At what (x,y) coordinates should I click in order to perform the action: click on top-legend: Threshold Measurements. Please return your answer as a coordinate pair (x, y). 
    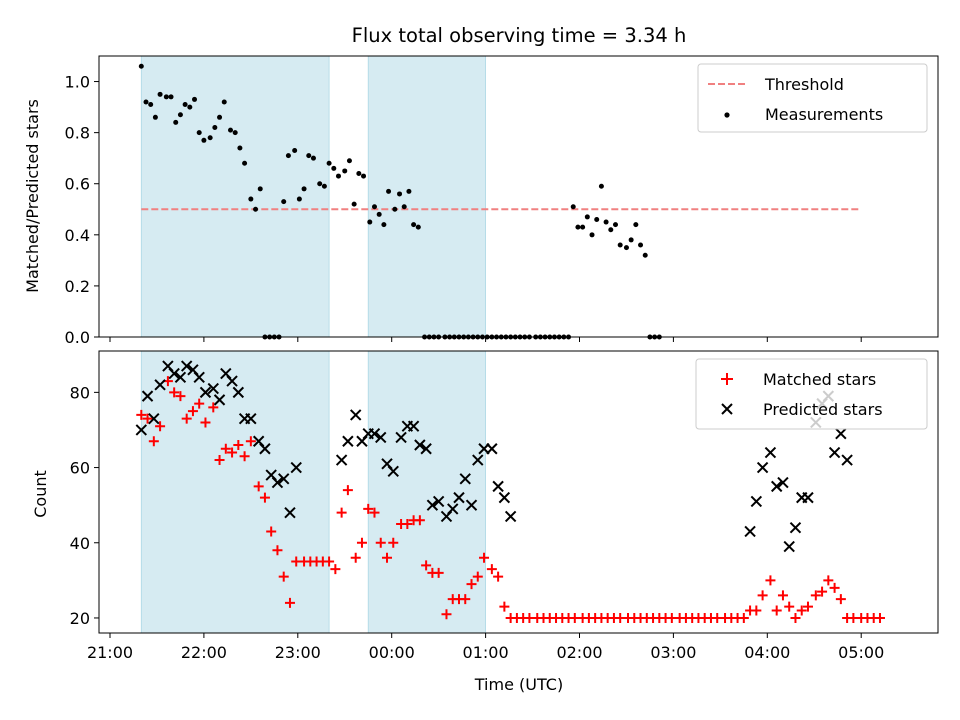
    Looking at the image, I should click on (812, 98).